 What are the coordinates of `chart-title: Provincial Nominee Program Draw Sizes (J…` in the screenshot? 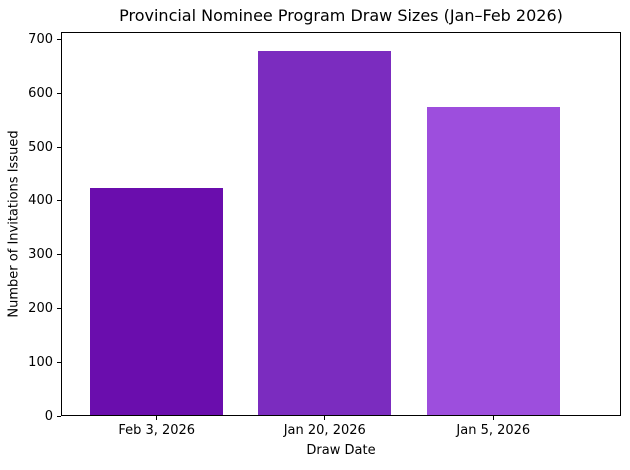 It's located at (341, 15).